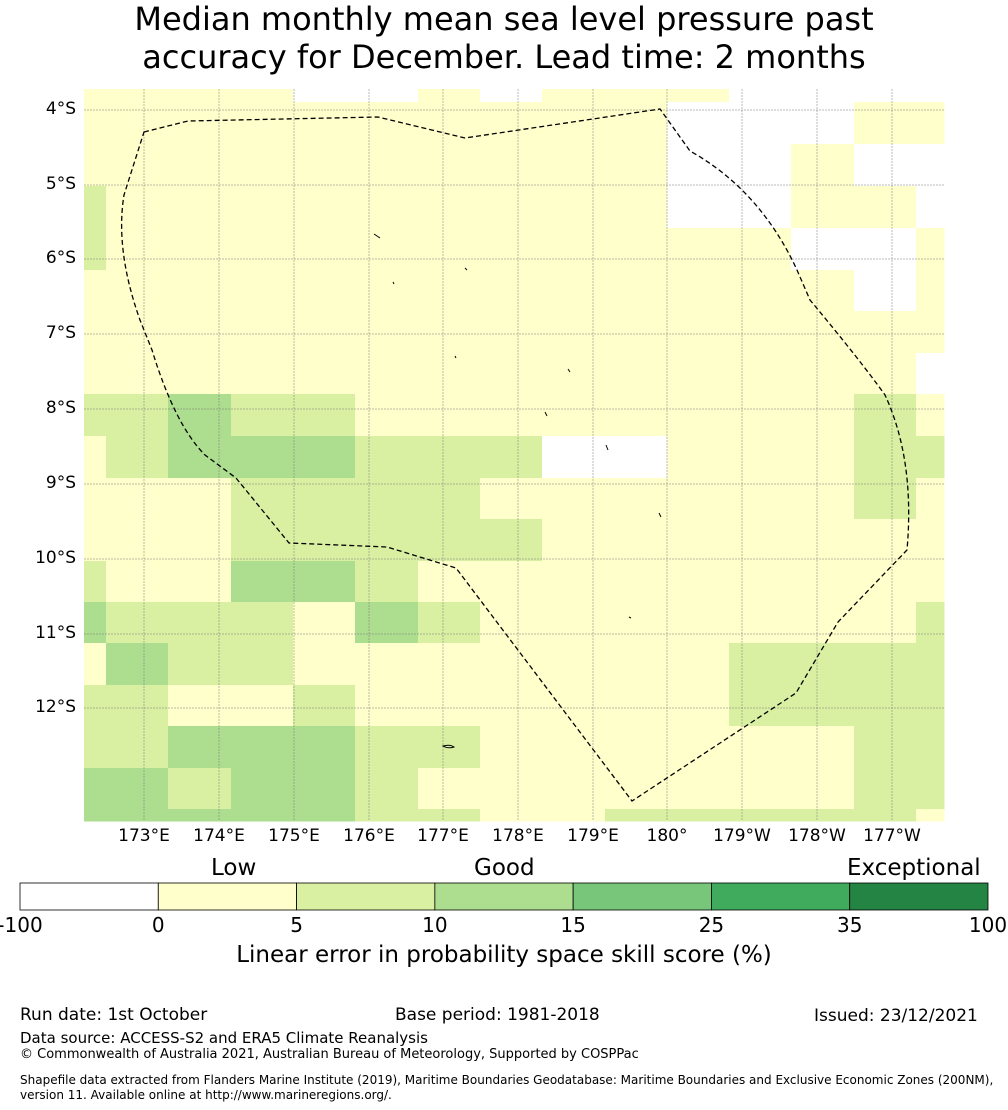 The height and width of the screenshot is (1110, 1008). Describe the element at coordinates (158, 925) in the screenshot. I see `colorbar-tick-label: 0` at that location.